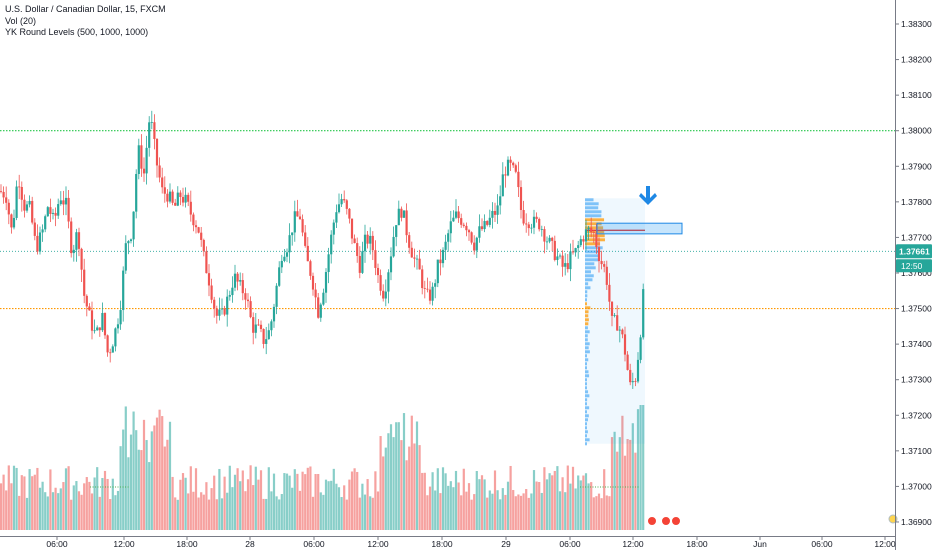  Describe the element at coordinates (21, 20) in the screenshot. I see `volume-indicator-label: Vol (20)` at that location.